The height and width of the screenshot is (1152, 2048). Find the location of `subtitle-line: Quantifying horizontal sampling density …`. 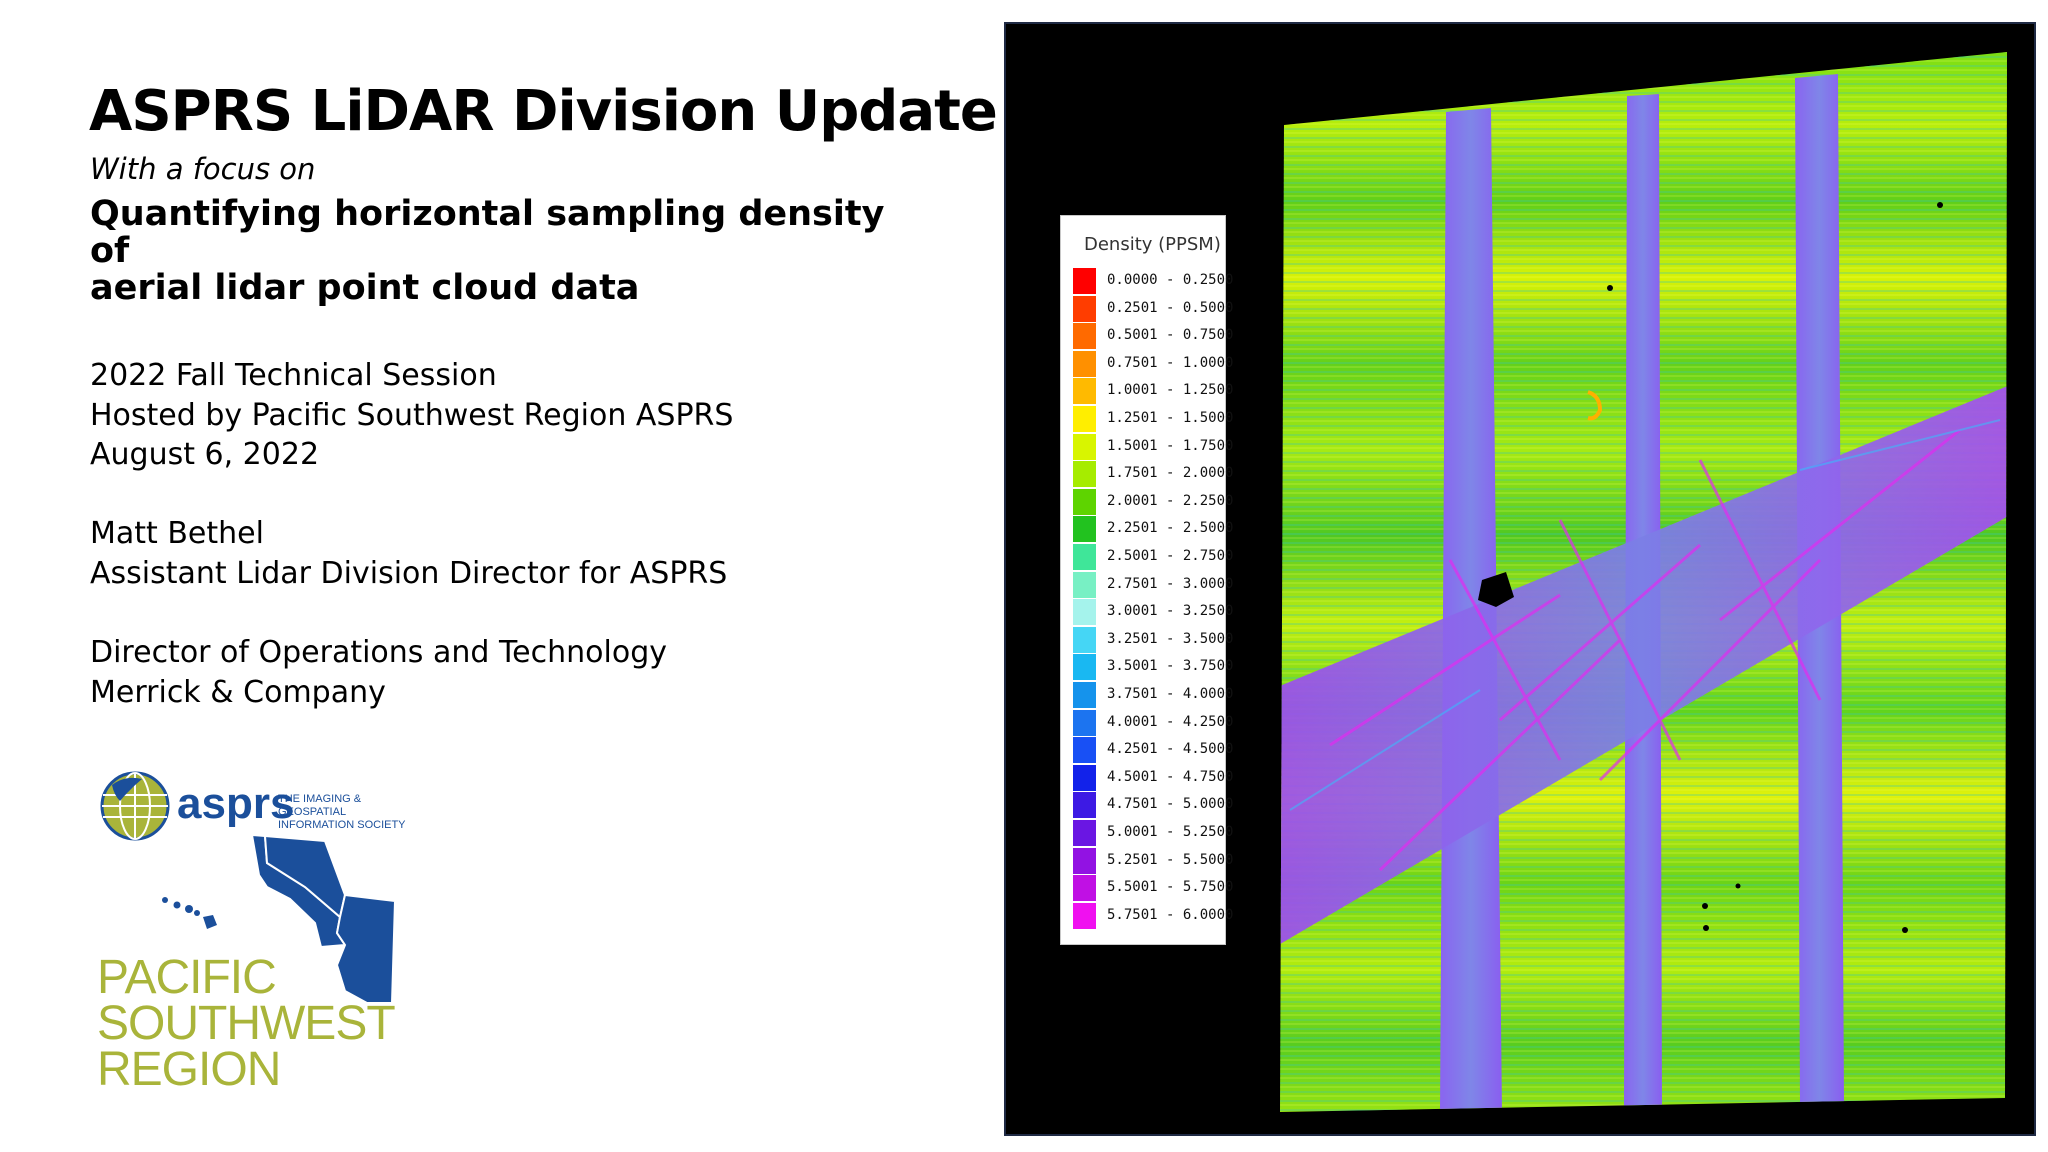

subtitle-line: Quantifying horizontal sampling density … is located at coordinates (487, 232).